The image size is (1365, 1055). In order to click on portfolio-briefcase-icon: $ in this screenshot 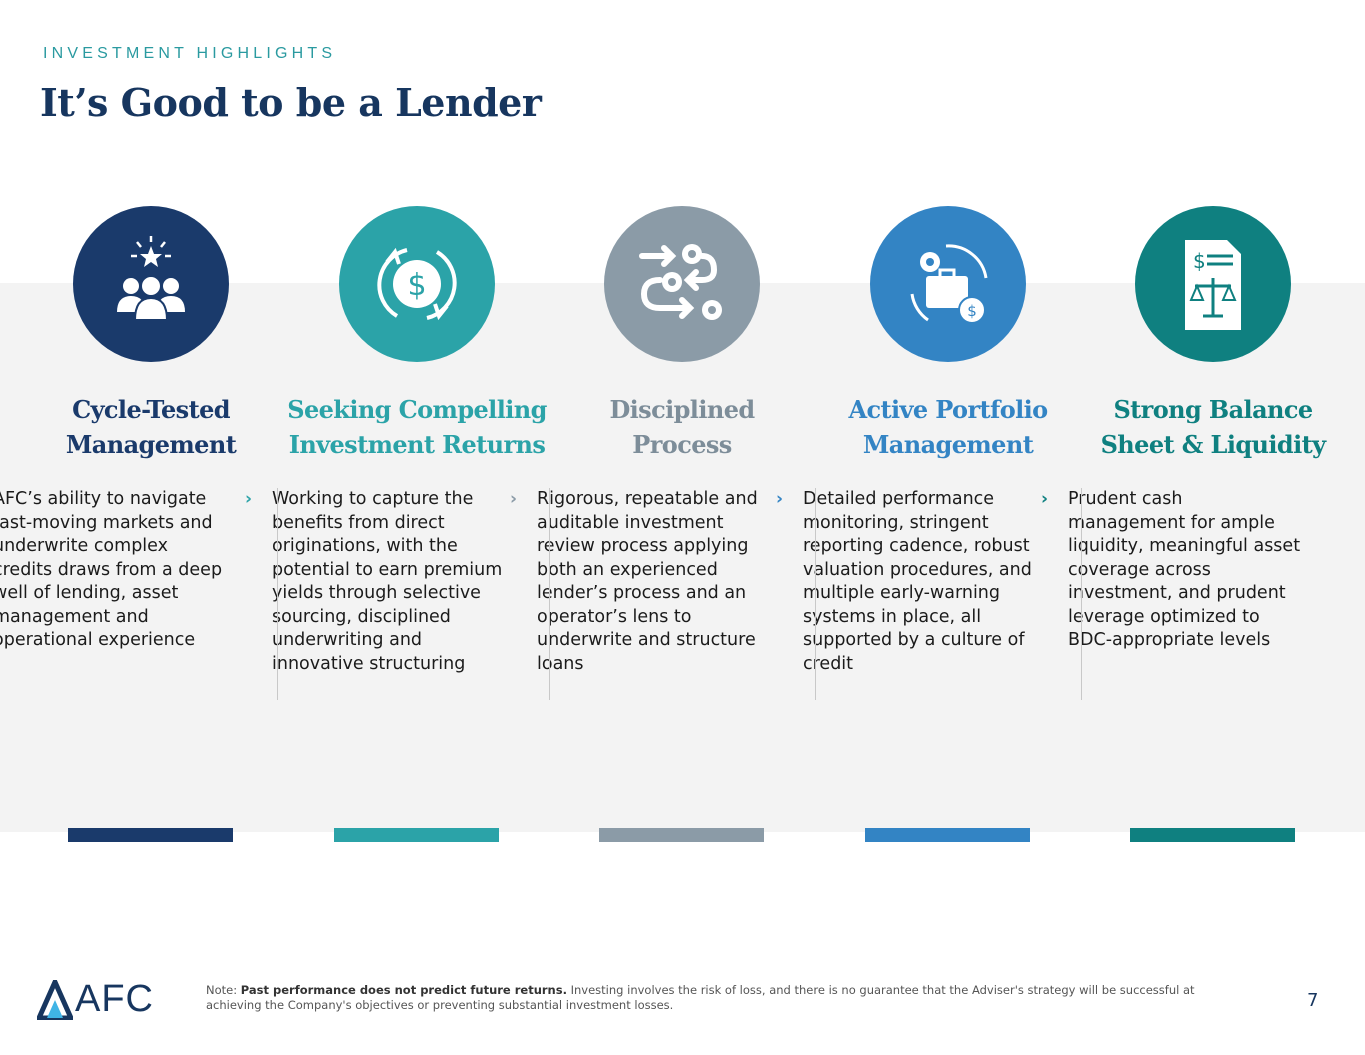, I will do `click(948, 284)`.